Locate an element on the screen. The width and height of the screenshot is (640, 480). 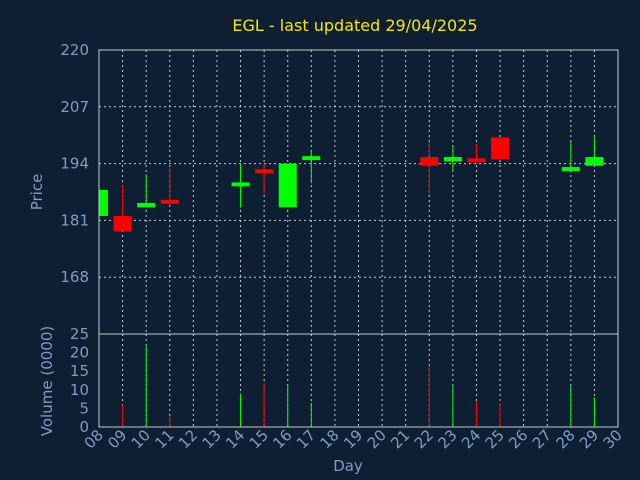
x-tick-label: 22 is located at coordinates (424, 439).